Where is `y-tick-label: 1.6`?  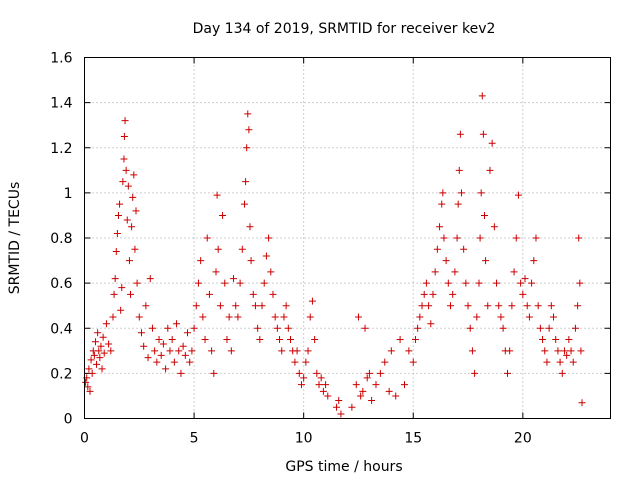 y-tick-label: 1.6 is located at coordinates (61, 59).